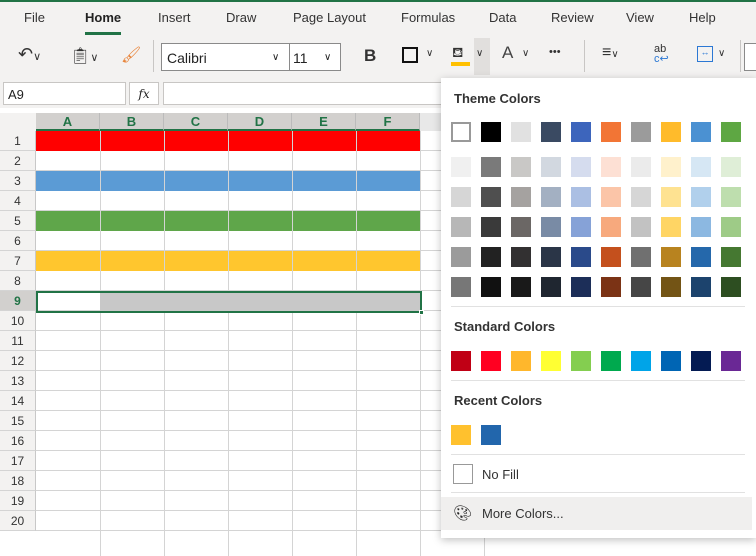 Image resolution: width=756 pixels, height=556 pixels. Describe the element at coordinates (18, 301) in the screenshot. I see `row-header-9: 9` at that location.